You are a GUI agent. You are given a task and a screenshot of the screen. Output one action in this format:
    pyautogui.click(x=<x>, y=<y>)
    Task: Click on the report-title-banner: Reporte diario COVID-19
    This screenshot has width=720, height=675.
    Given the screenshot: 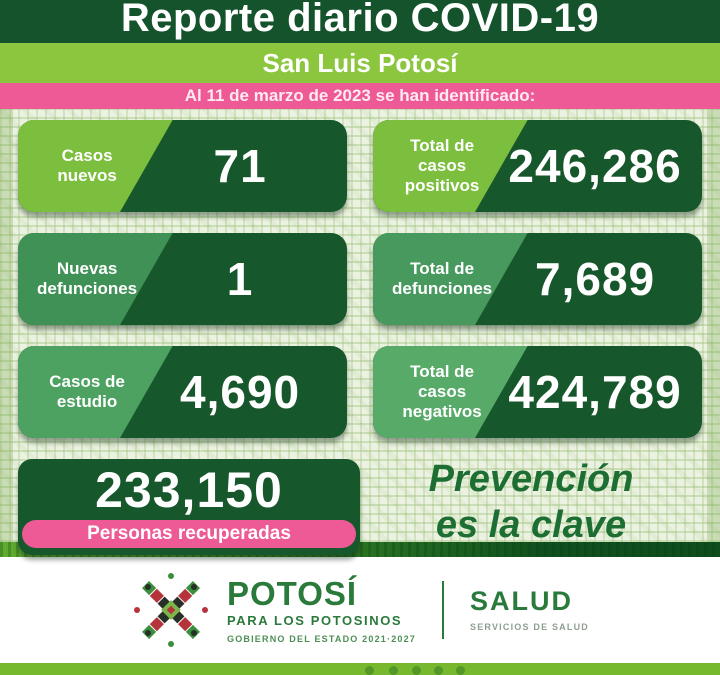 What is the action you would take?
    pyautogui.click(x=360, y=21)
    